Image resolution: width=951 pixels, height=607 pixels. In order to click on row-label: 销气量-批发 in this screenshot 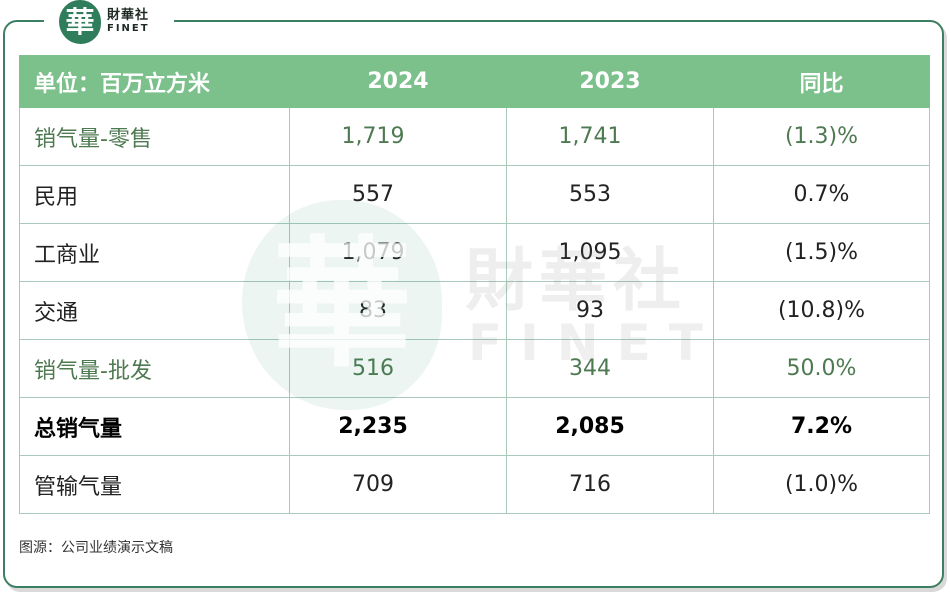, I will do `click(154, 368)`.